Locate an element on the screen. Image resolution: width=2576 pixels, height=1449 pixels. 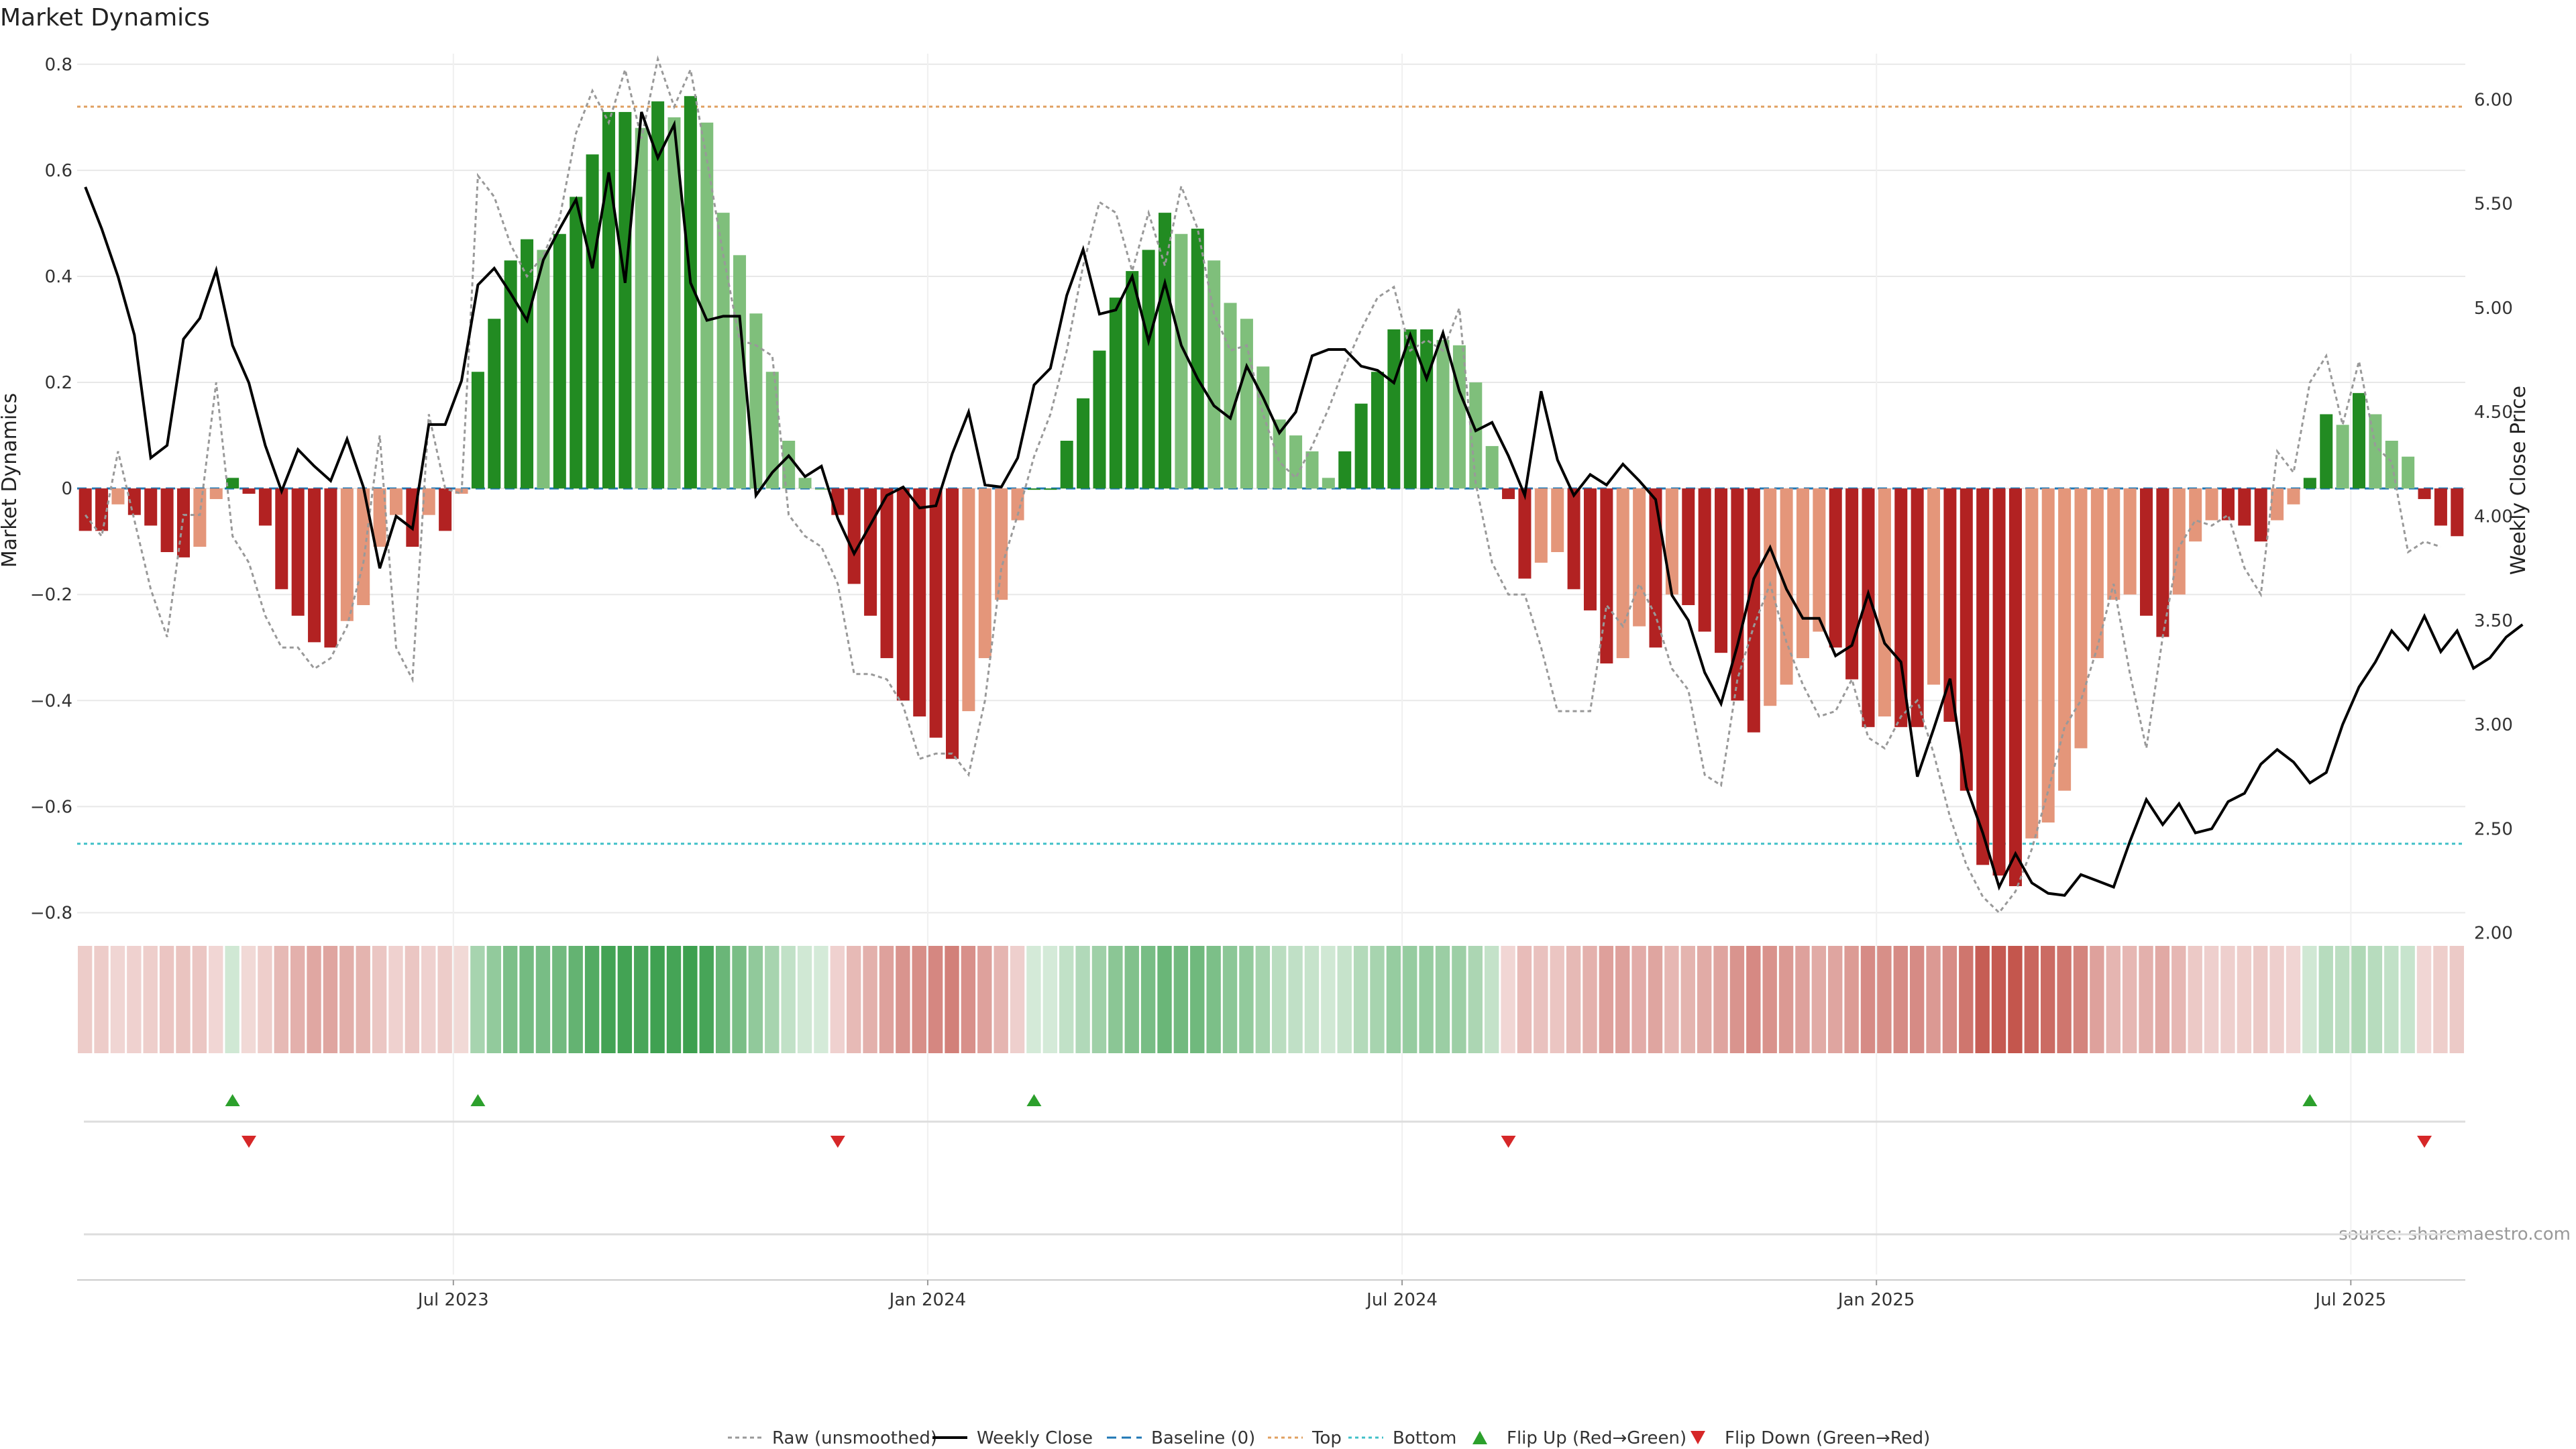
y2-tick-label: 2.50 is located at coordinates (2493, 829).